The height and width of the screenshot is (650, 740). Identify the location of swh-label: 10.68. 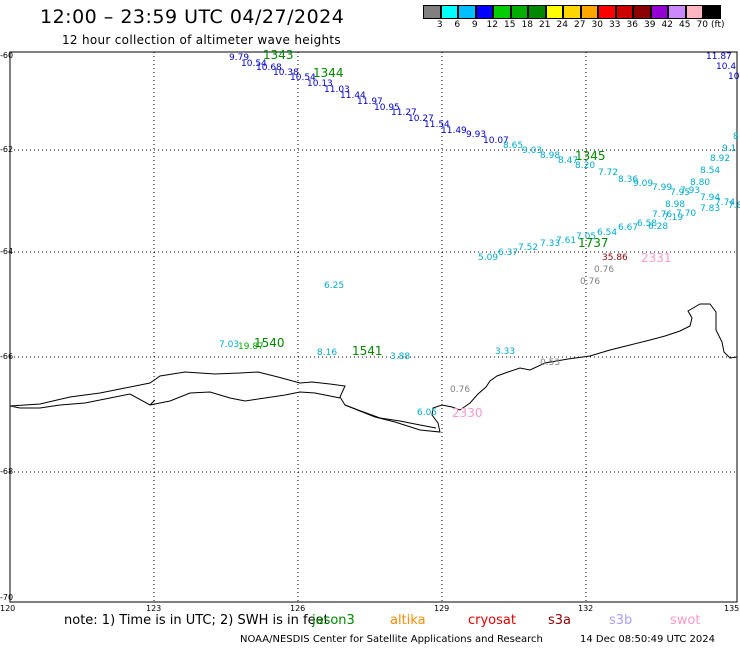
(269, 68).